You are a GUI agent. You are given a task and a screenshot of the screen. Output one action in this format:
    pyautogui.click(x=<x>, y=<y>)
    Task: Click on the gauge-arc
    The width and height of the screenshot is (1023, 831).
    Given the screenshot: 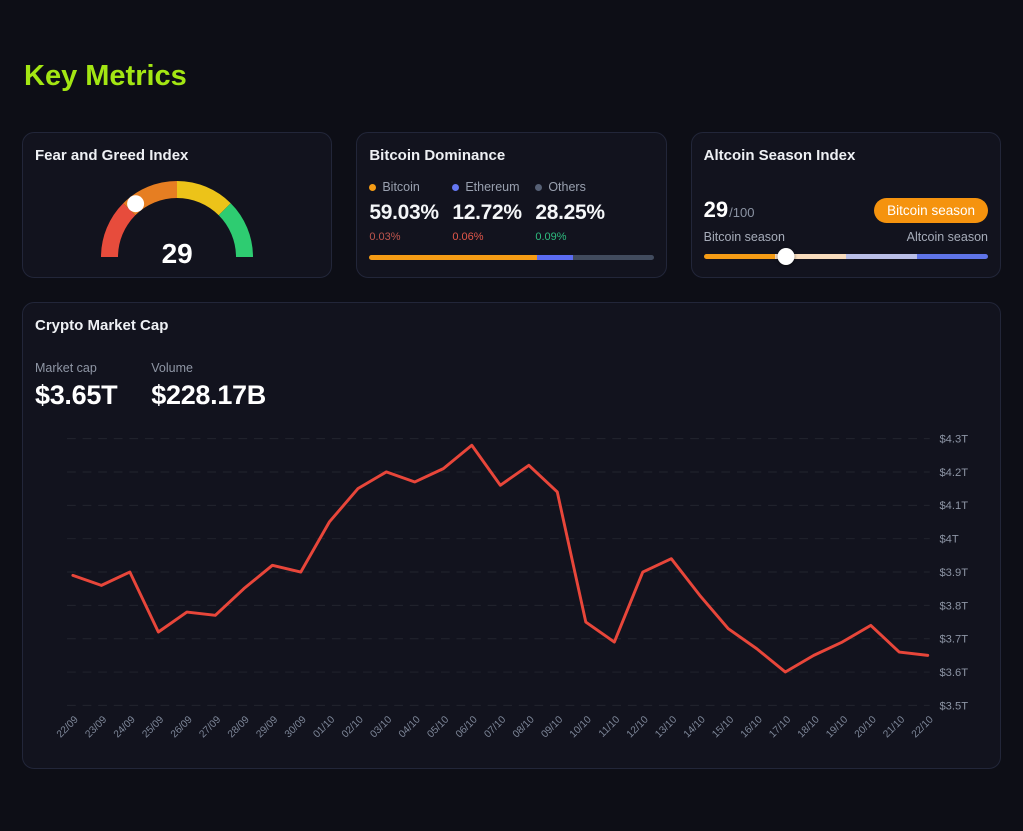 What is the action you would take?
    pyautogui.click(x=177, y=219)
    